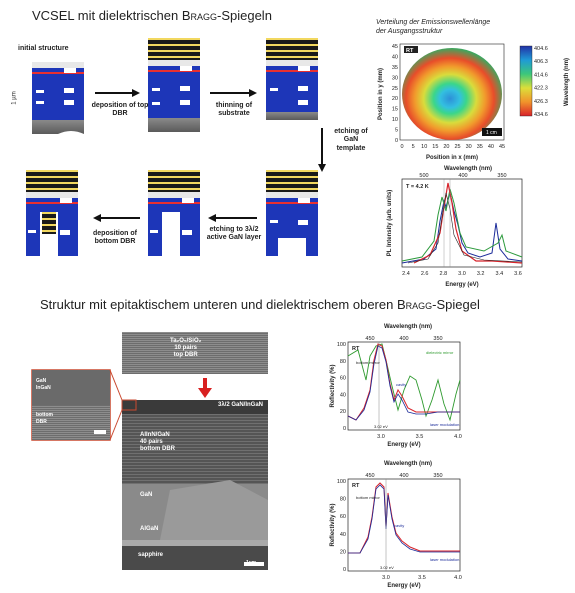 The width and height of the screenshot is (575, 593). Describe the element at coordinates (567, 82) in the screenshot. I see `map-cbar-label: Wavelength (nm)` at that location.